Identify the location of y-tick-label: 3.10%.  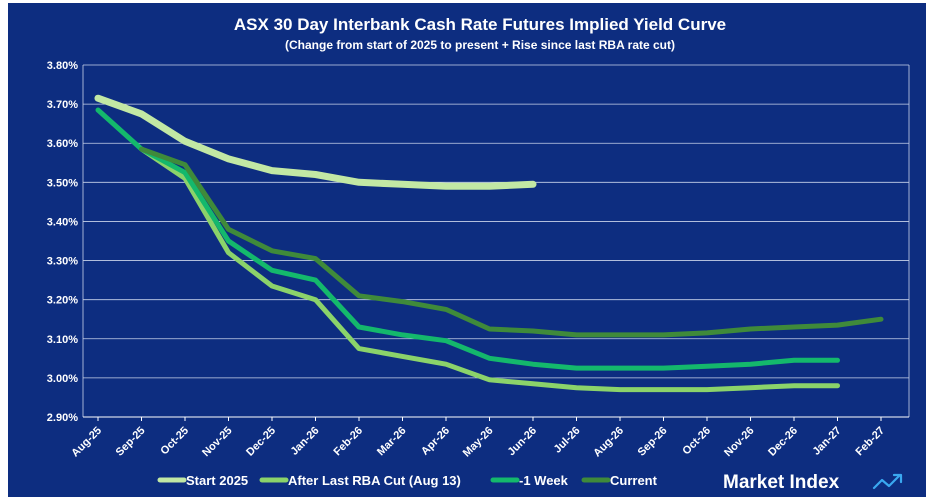
(62, 340).